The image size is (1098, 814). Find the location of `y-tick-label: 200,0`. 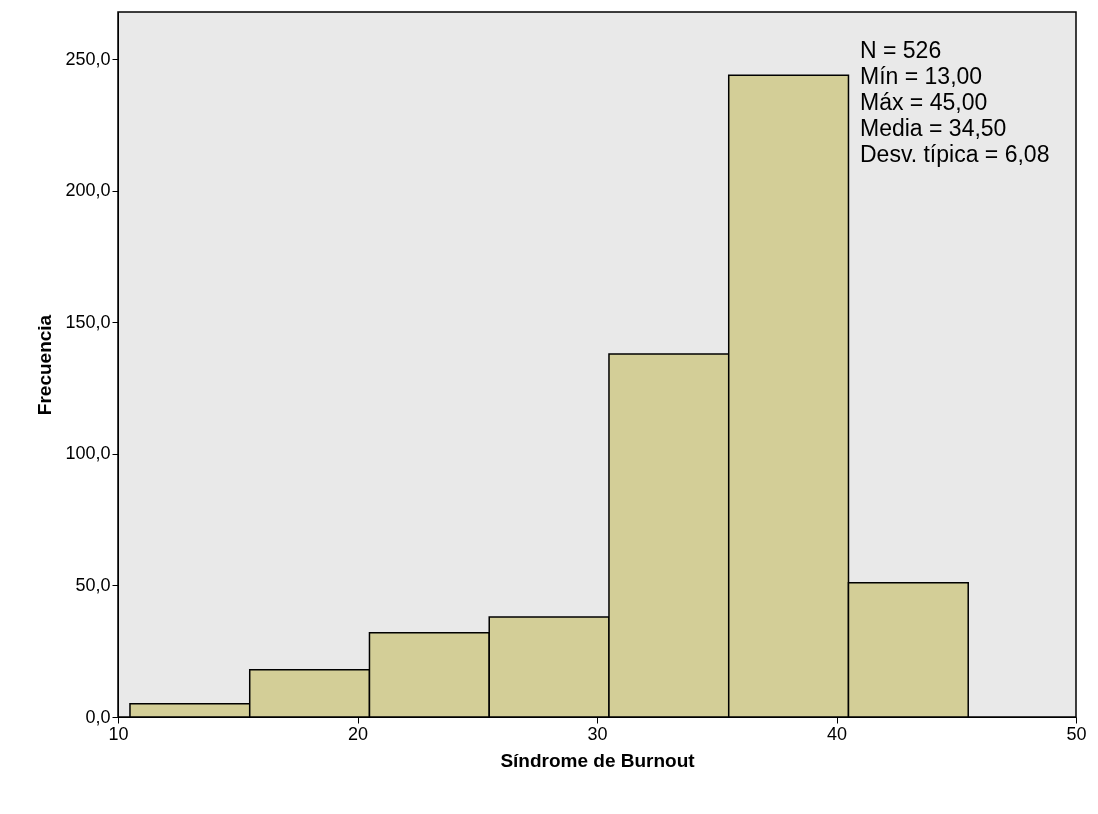

y-tick-label: 200,0 is located at coordinates (88, 190).